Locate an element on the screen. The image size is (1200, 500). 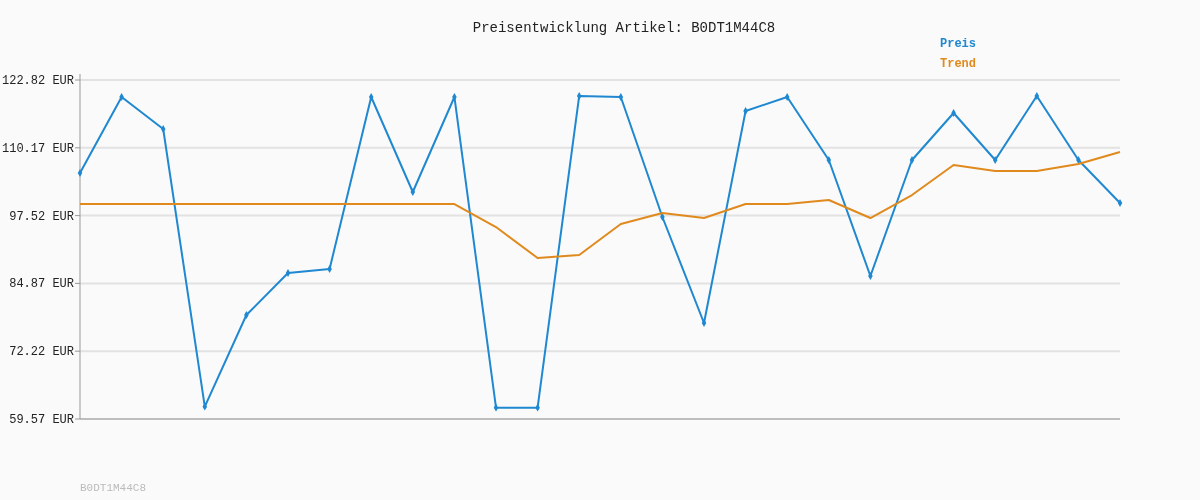
y-tick-label: 84.87 EUR is located at coordinates (41, 284).